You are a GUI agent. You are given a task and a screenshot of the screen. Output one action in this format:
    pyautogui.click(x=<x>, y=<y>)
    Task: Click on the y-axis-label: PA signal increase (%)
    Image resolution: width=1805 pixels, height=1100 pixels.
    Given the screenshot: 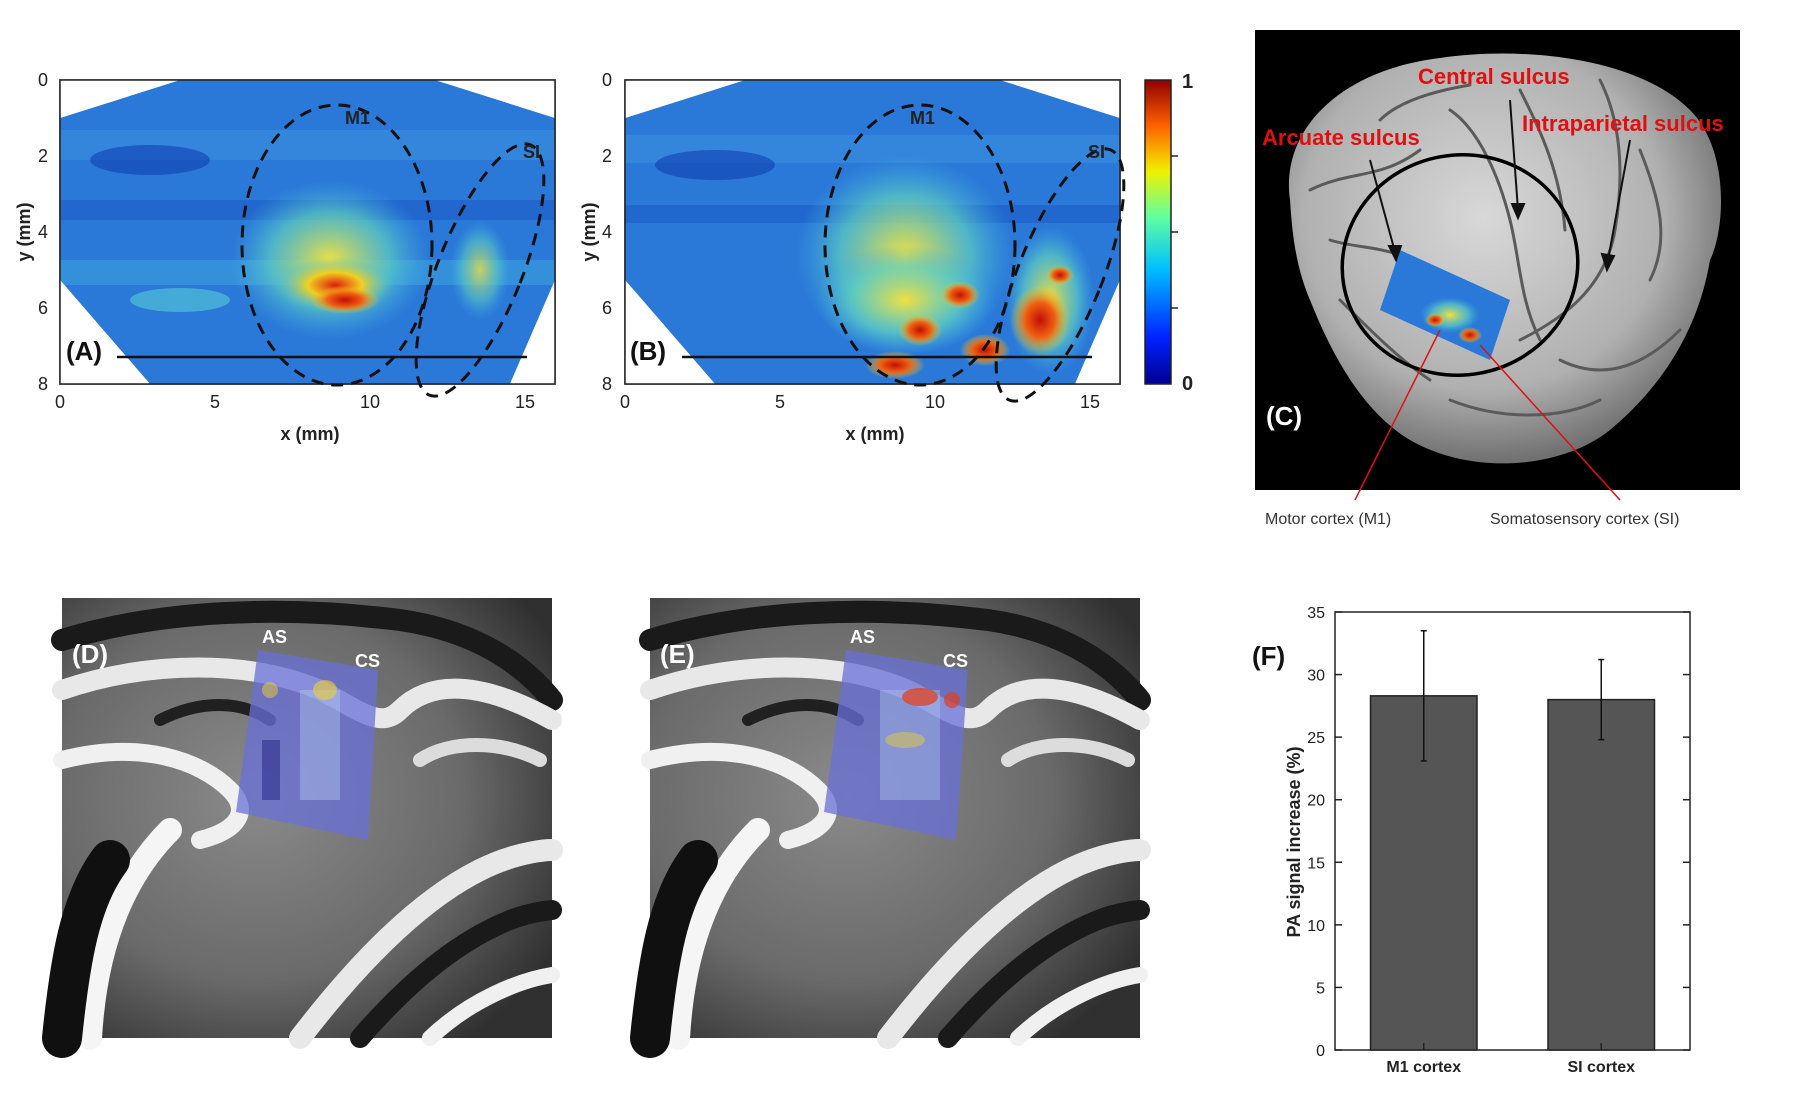 What is the action you would take?
    pyautogui.click(x=1294, y=841)
    